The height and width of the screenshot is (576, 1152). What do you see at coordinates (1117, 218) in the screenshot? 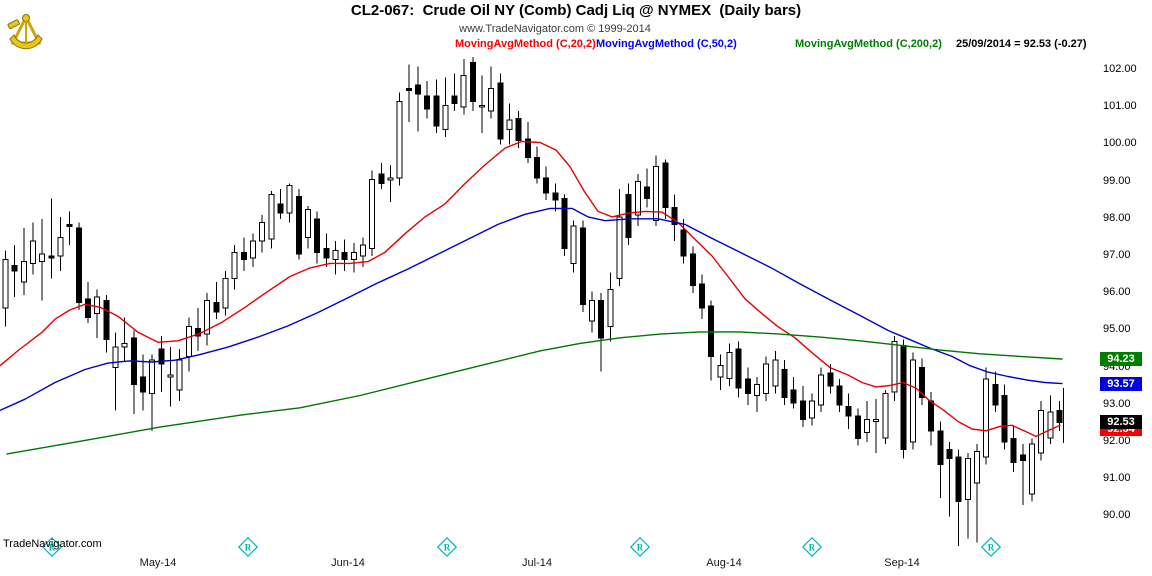
I see `y-axis-label: 98.00` at bounding box center [1117, 218].